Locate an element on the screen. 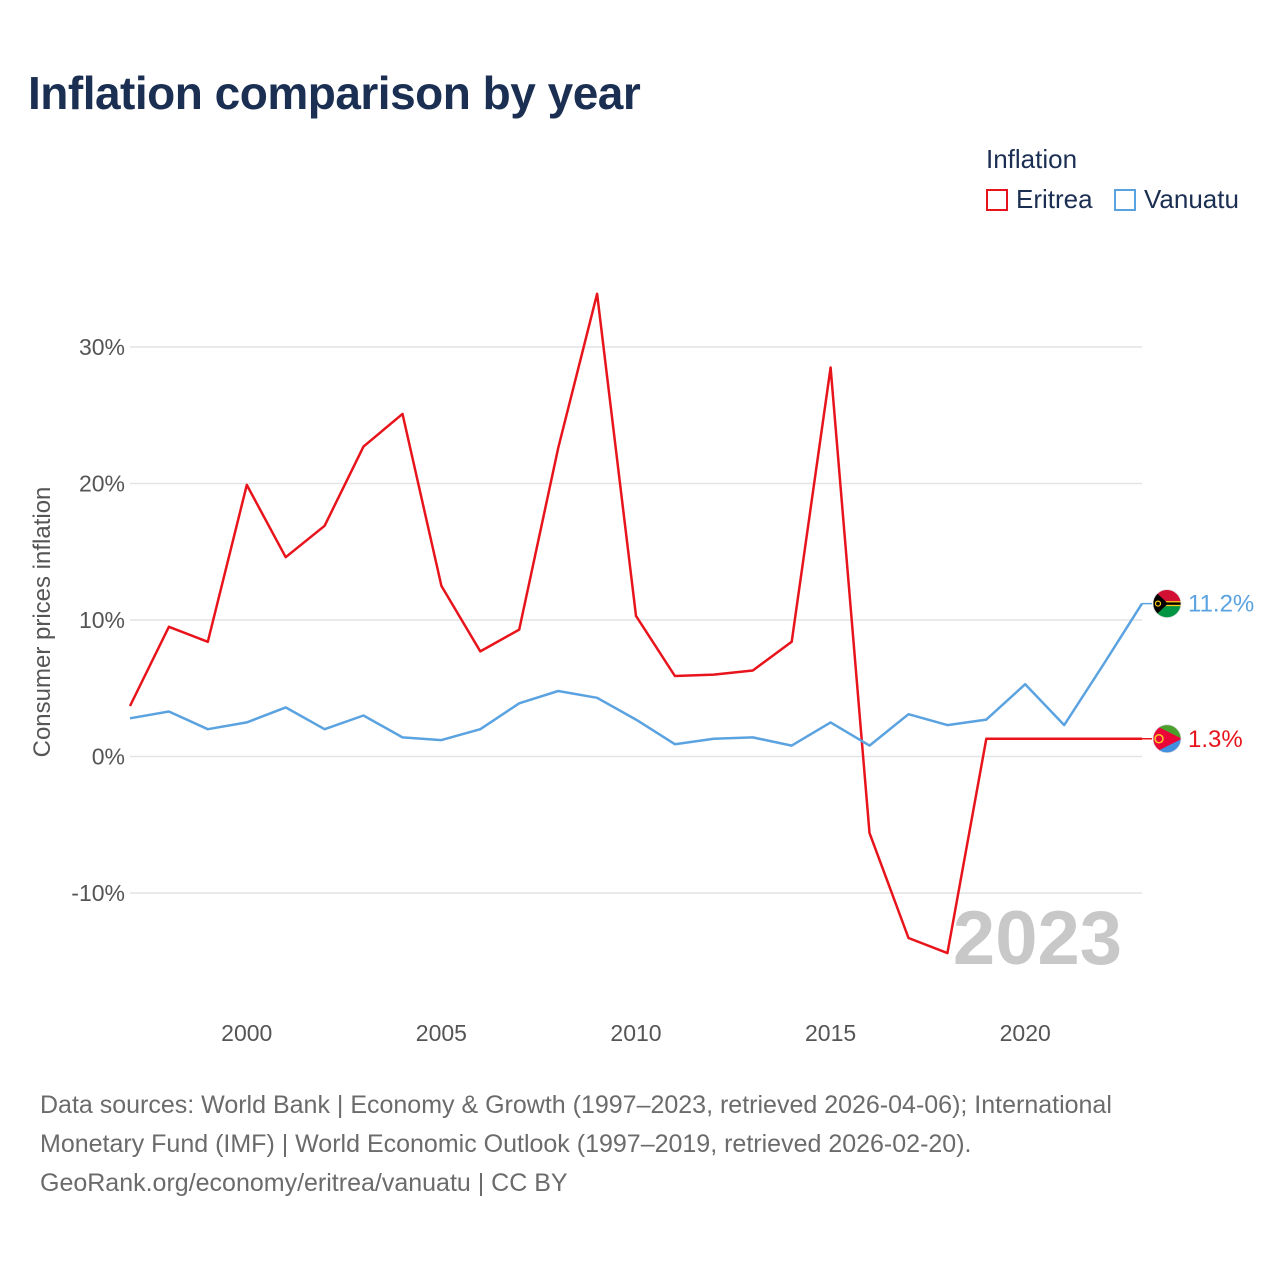 The image size is (1280, 1280). x-axis-ticks: 2000 2005 2010 2015 2020 is located at coordinates (636, 1033).